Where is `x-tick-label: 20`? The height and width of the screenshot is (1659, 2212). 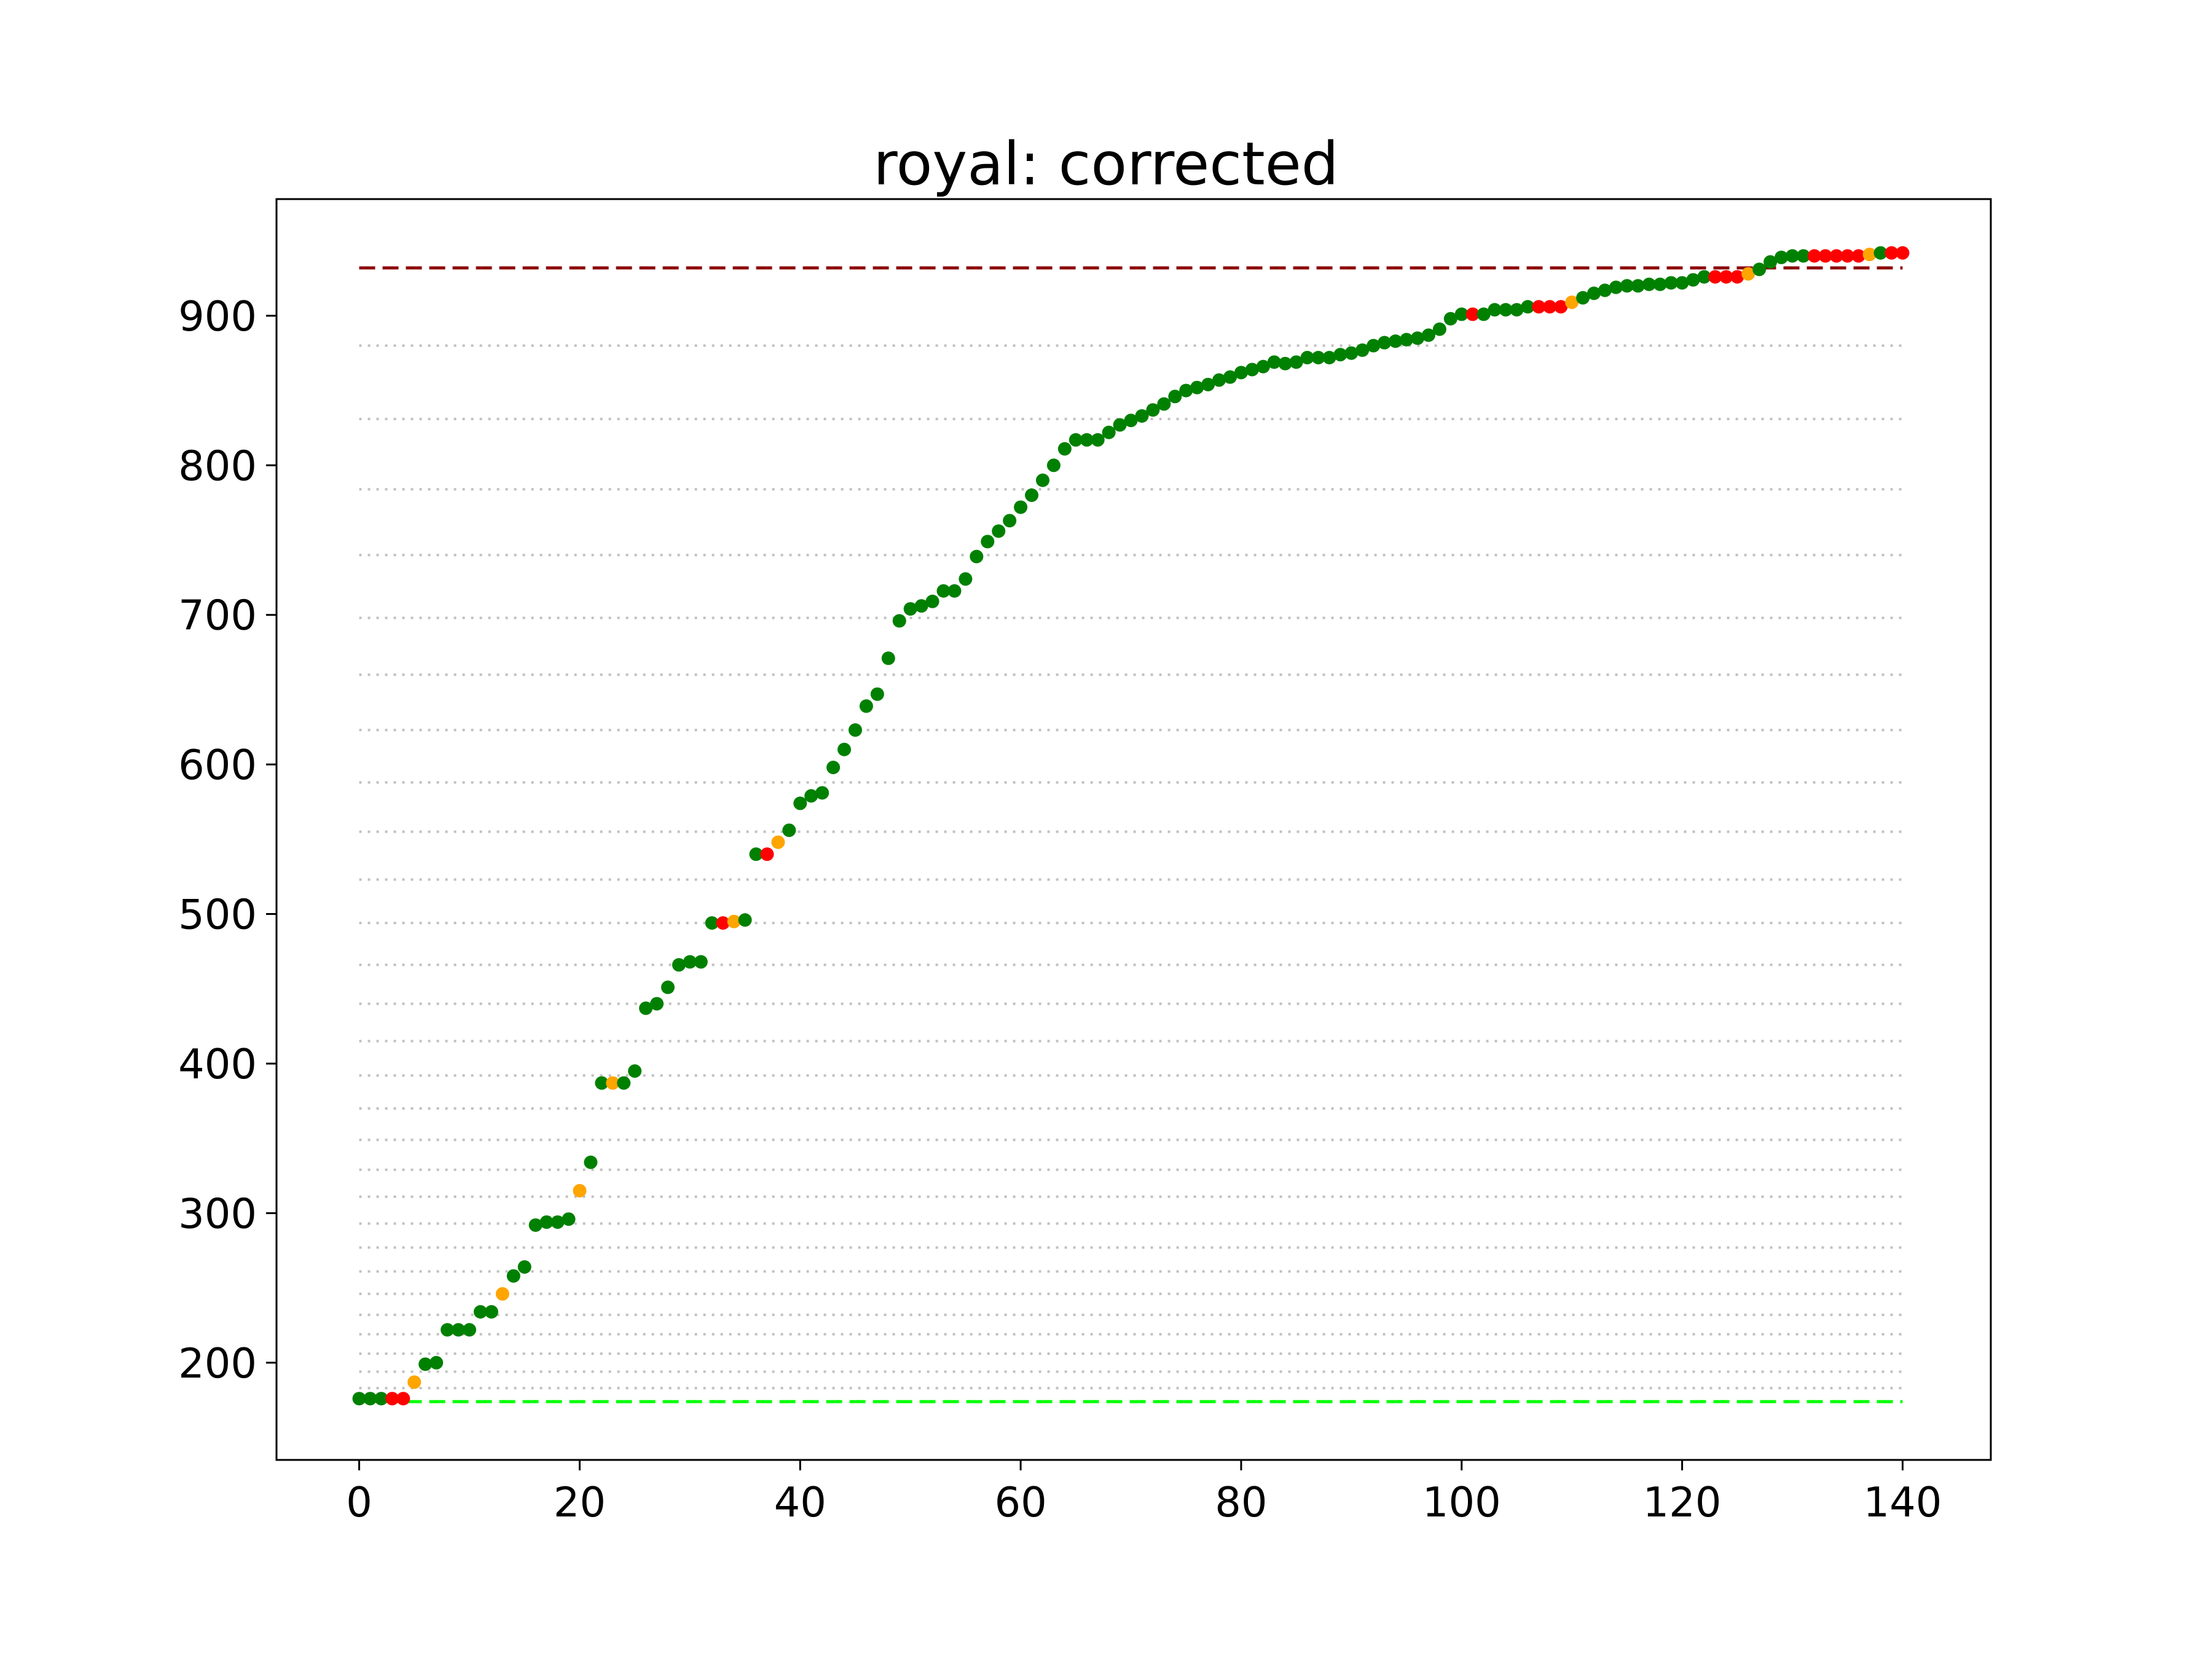 x-tick-label: 20 is located at coordinates (580, 1502).